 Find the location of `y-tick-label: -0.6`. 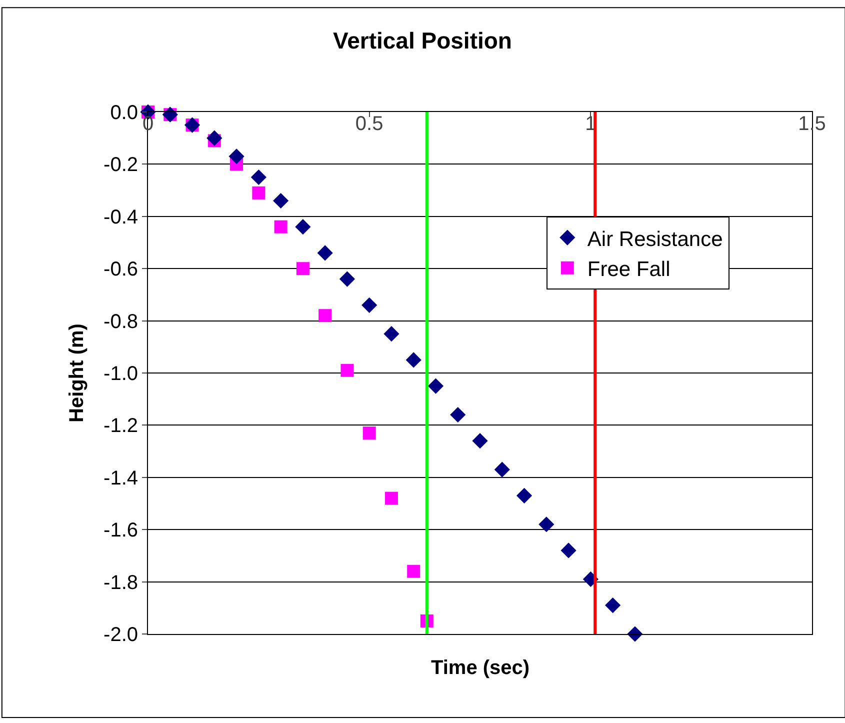

y-tick-label: -0.6 is located at coordinates (121, 269).